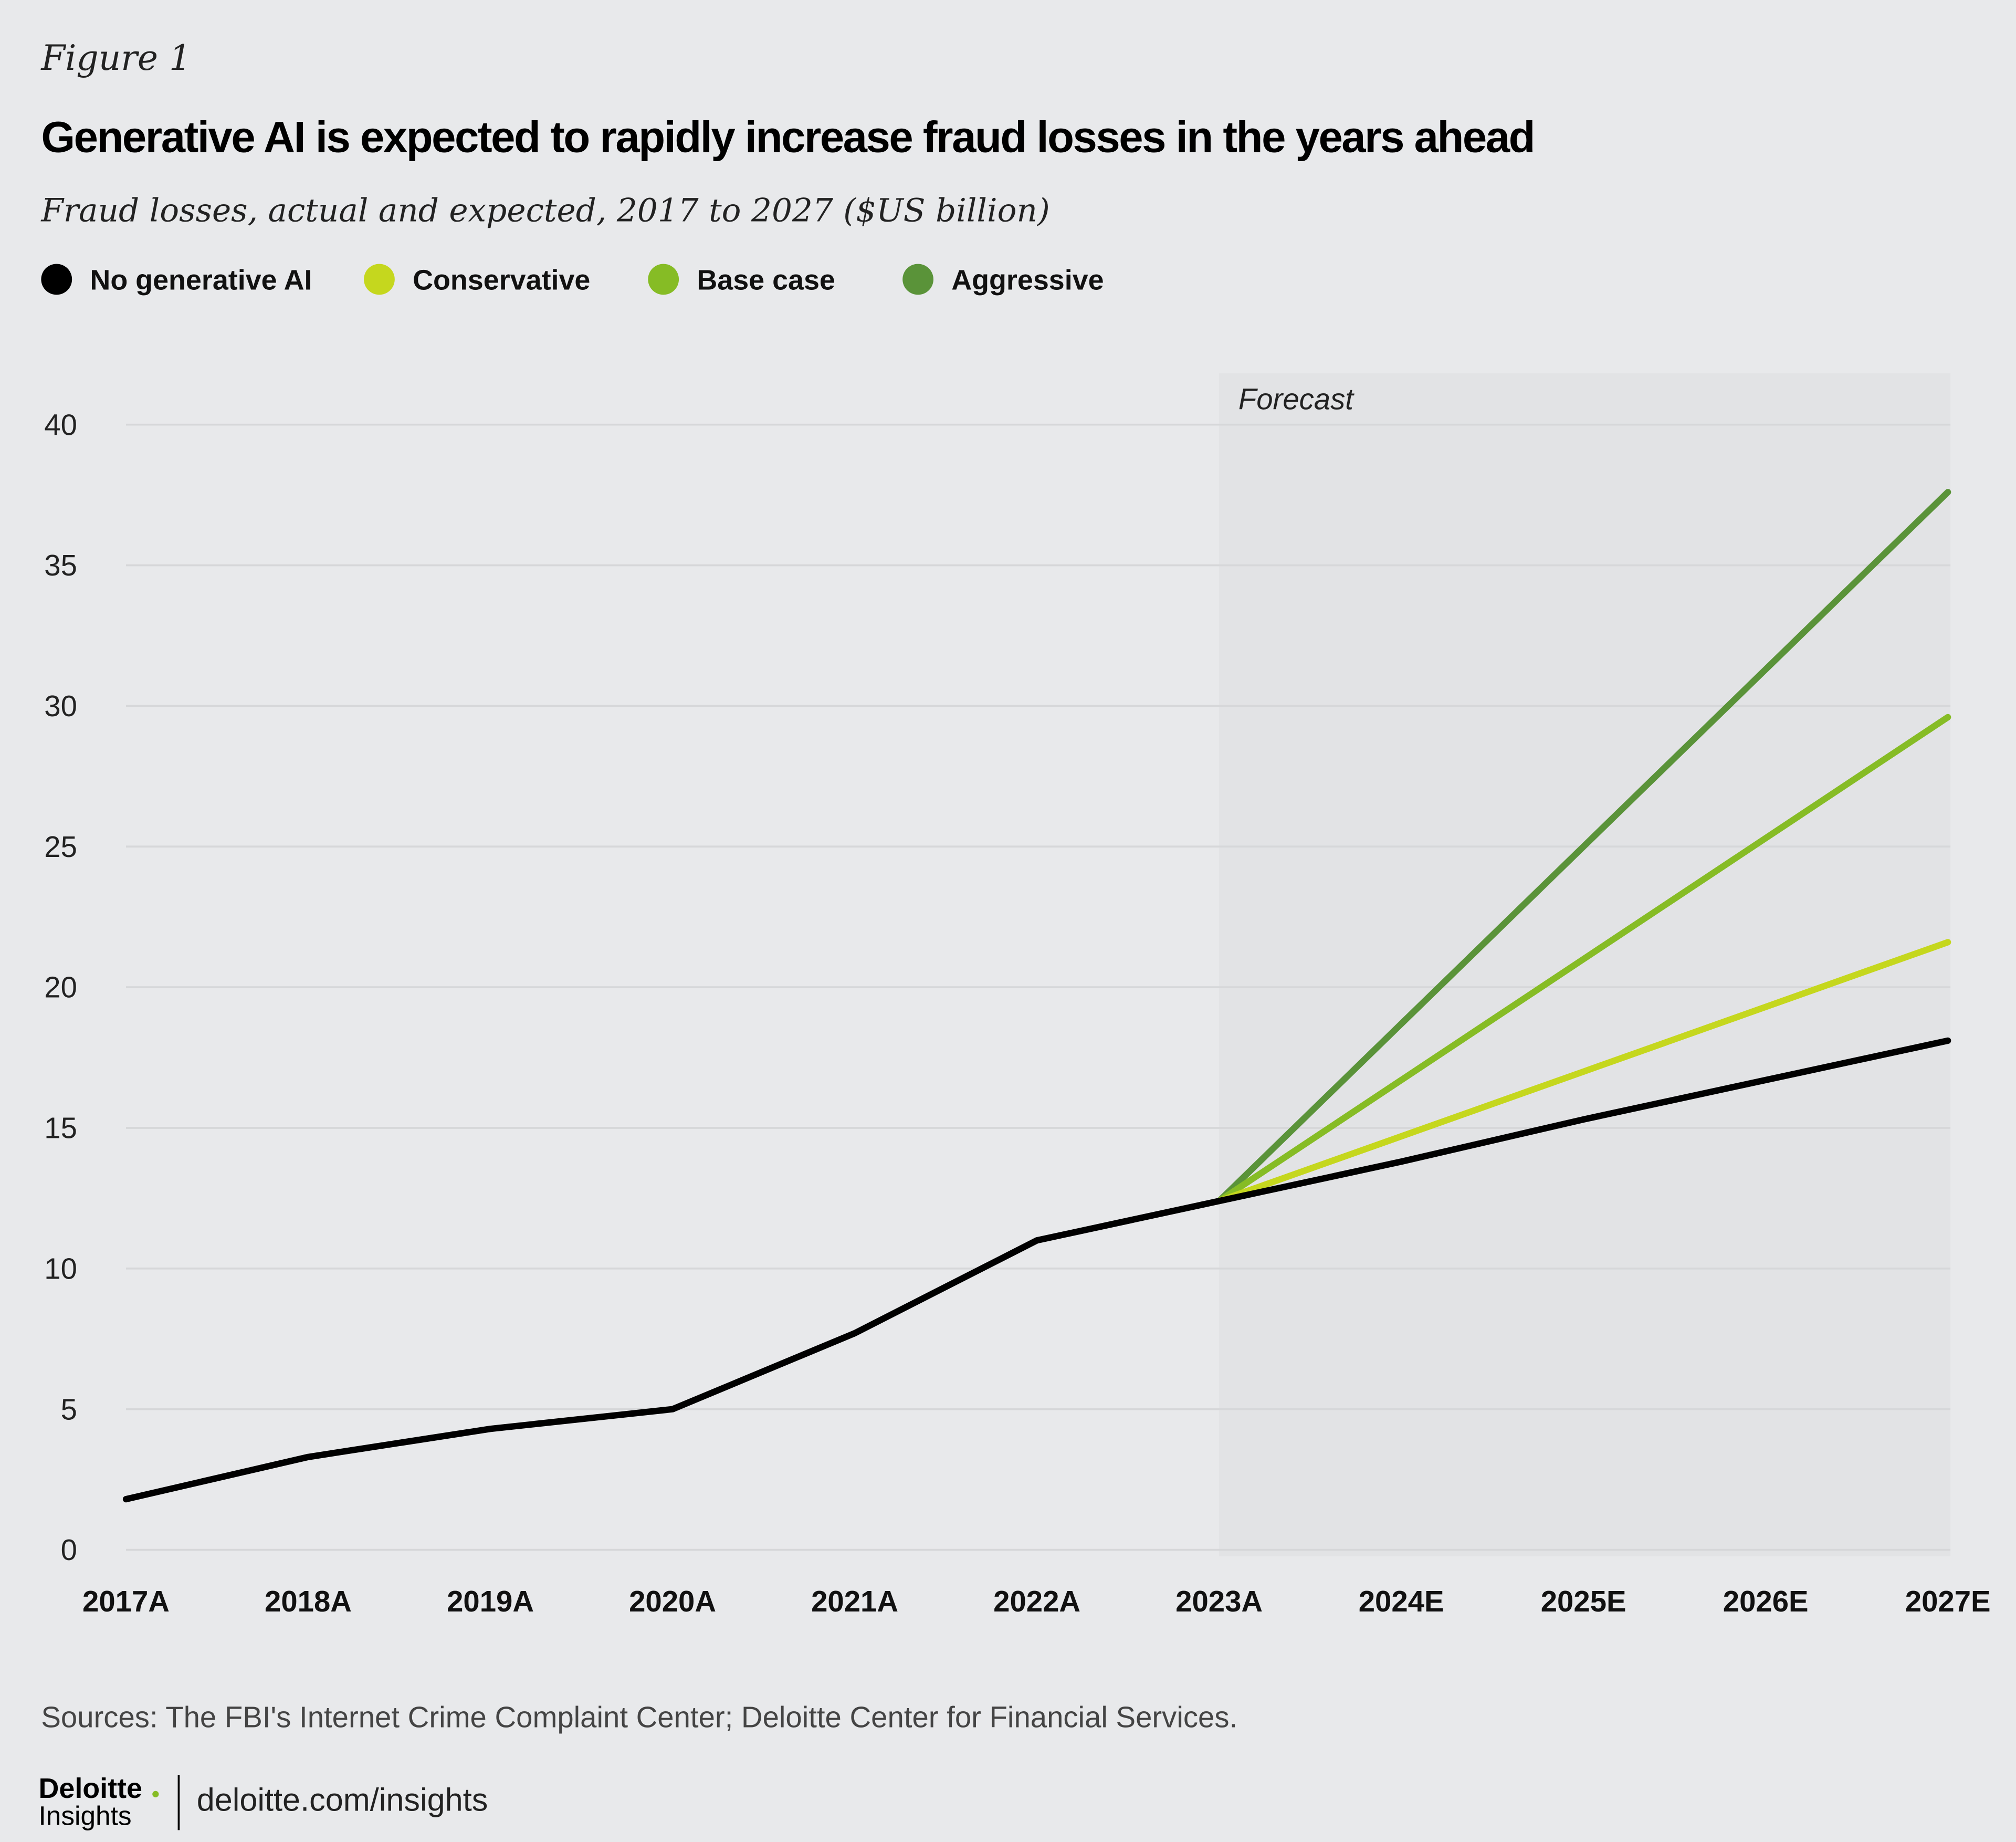 Image resolution: width=2016 pixels, height=1842 pixels. Describe the element at coordinates (126, 1601) in the screenshot. I see `x-tick-label: 2017A` at that location.